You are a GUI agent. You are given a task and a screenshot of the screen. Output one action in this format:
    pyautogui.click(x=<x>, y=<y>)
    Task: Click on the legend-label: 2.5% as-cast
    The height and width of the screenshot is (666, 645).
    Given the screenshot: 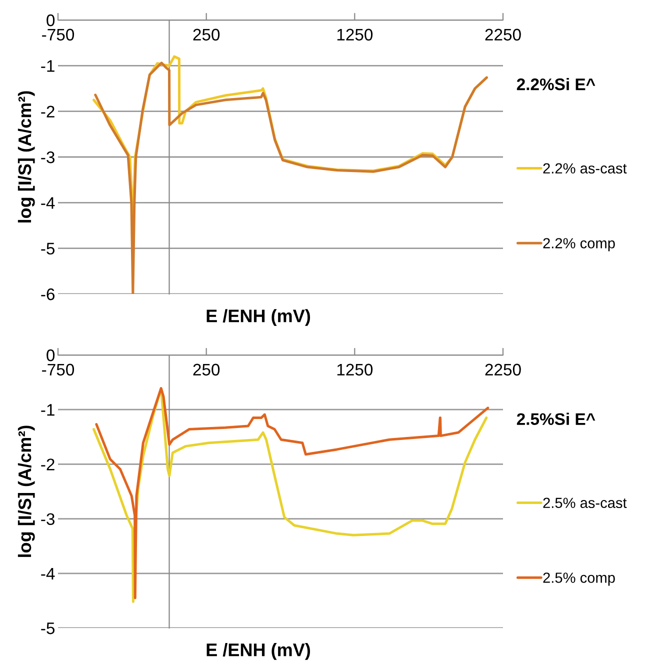 What is the action you would take?
    pyautogui.click(x=585, y=503)
    